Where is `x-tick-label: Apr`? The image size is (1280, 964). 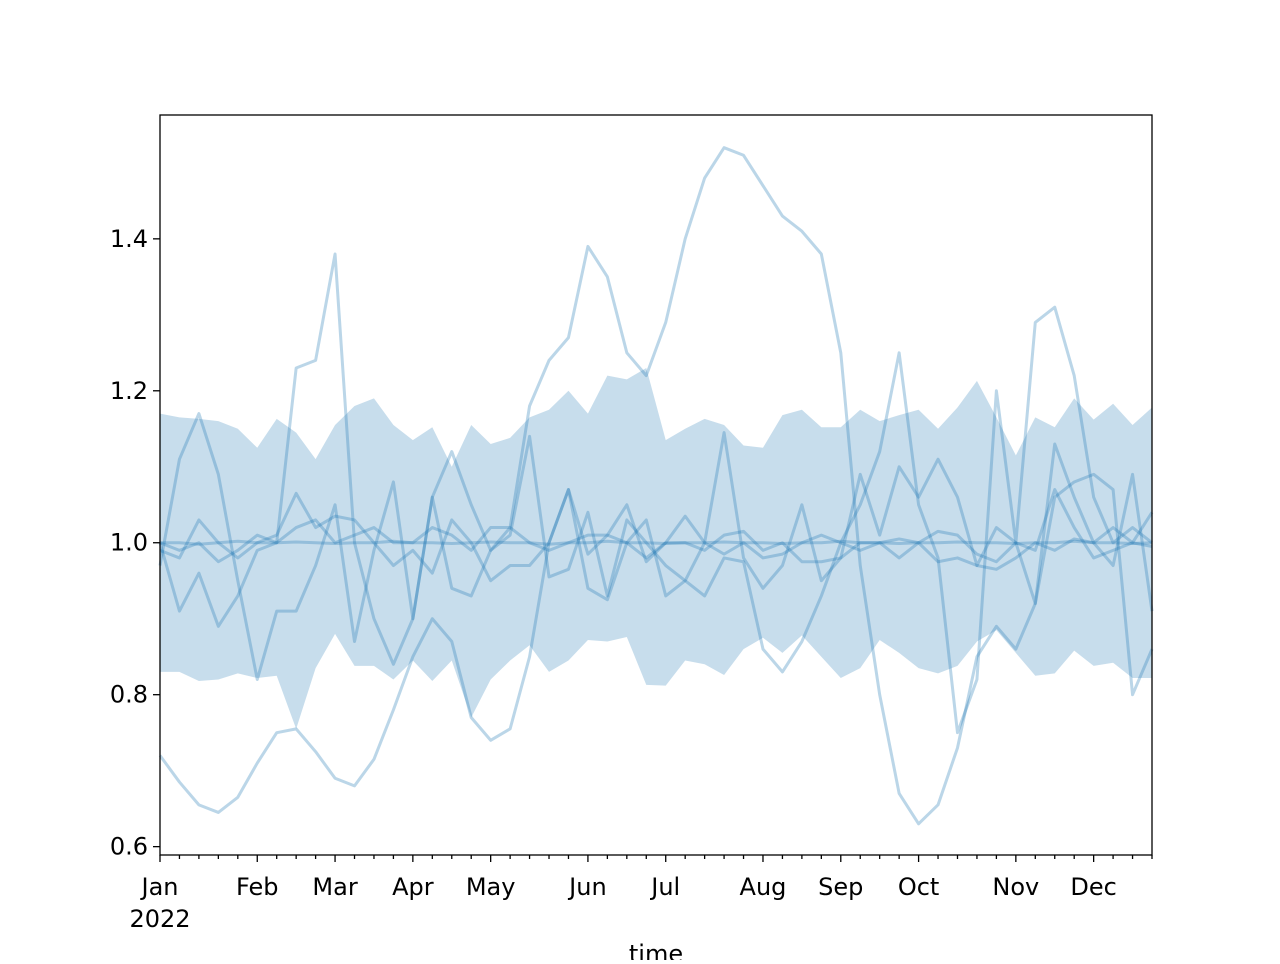 x-tick-label: Apr is located at coordinates (413, 887).